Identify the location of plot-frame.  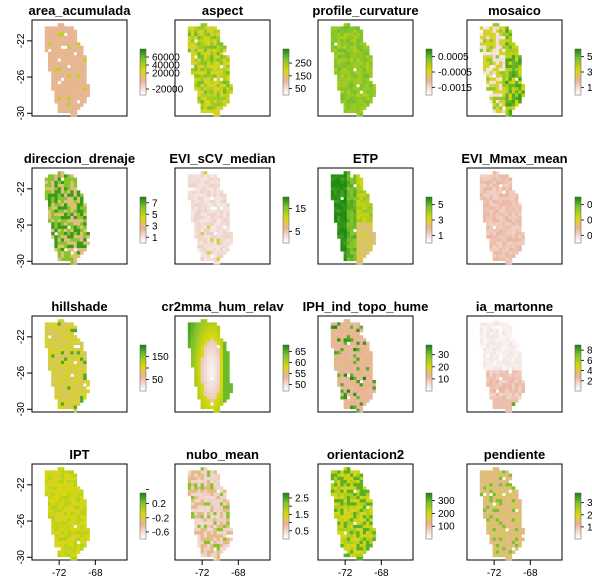
(222, 216).